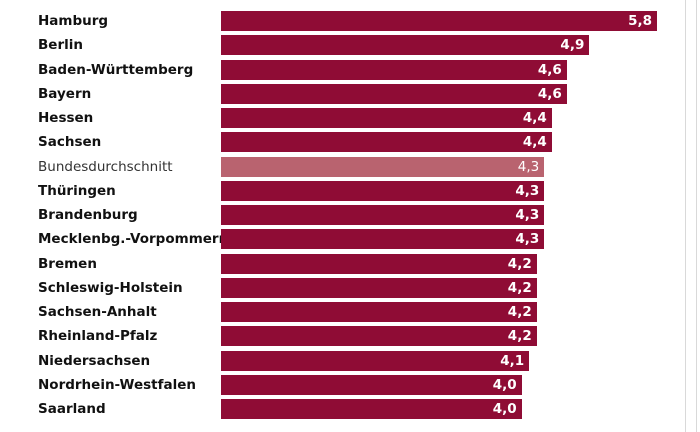 This screenshot has height=432, width=700. I want to click on bar-row-schleswig-holstein: Schleswig-Holstein 4,2, so click(350, 287).